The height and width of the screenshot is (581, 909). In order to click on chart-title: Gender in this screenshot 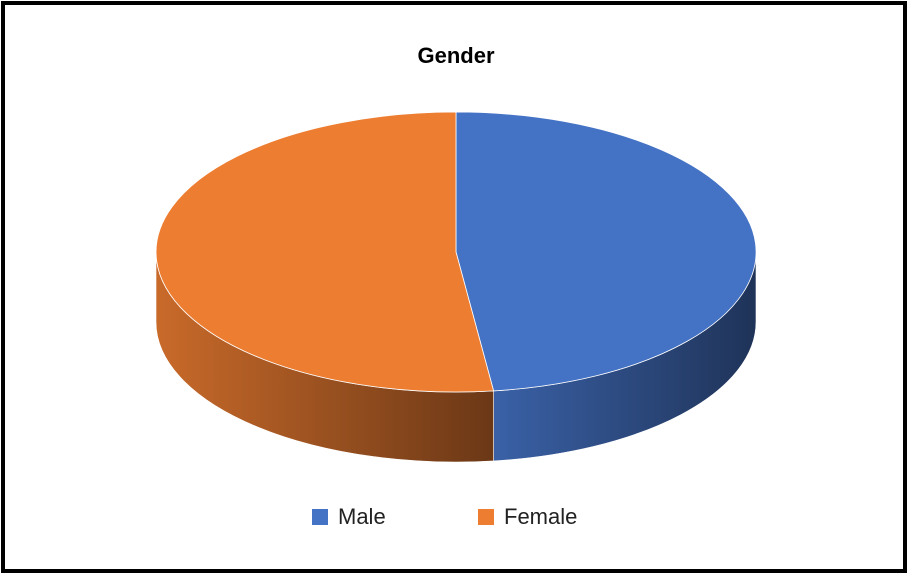, I will do `click(455, 55)`.